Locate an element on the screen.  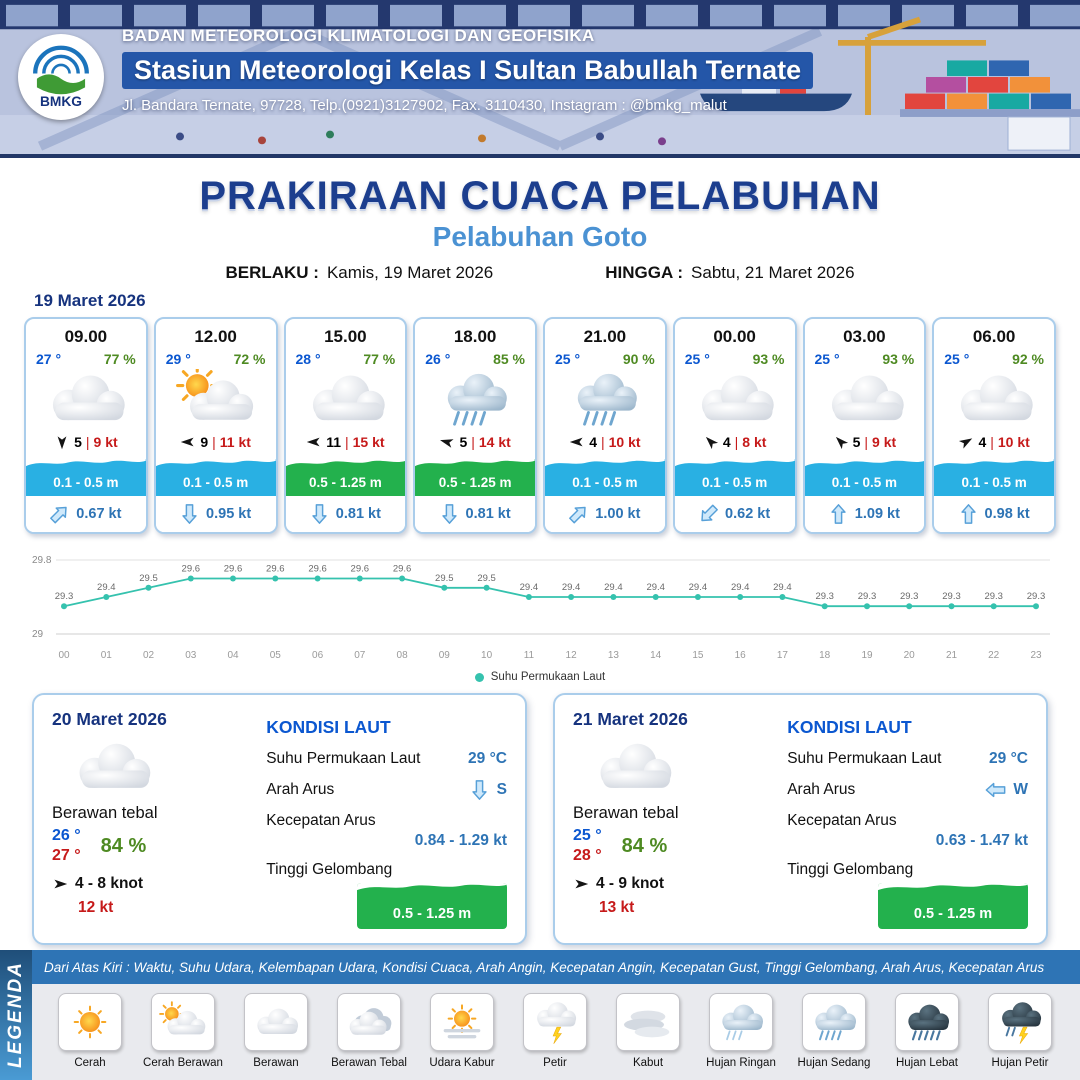
forecast-time: 03.00 is located at coordinates (864, 336).